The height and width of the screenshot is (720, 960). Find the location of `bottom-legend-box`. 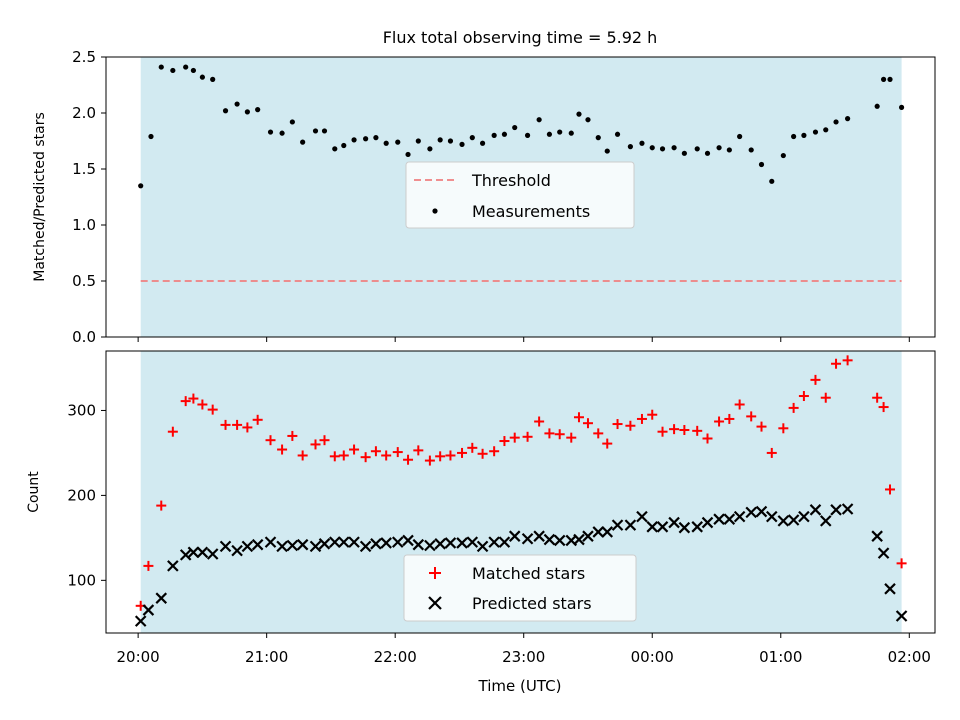

bottom-legend-box is located at coordinates (520, 588).